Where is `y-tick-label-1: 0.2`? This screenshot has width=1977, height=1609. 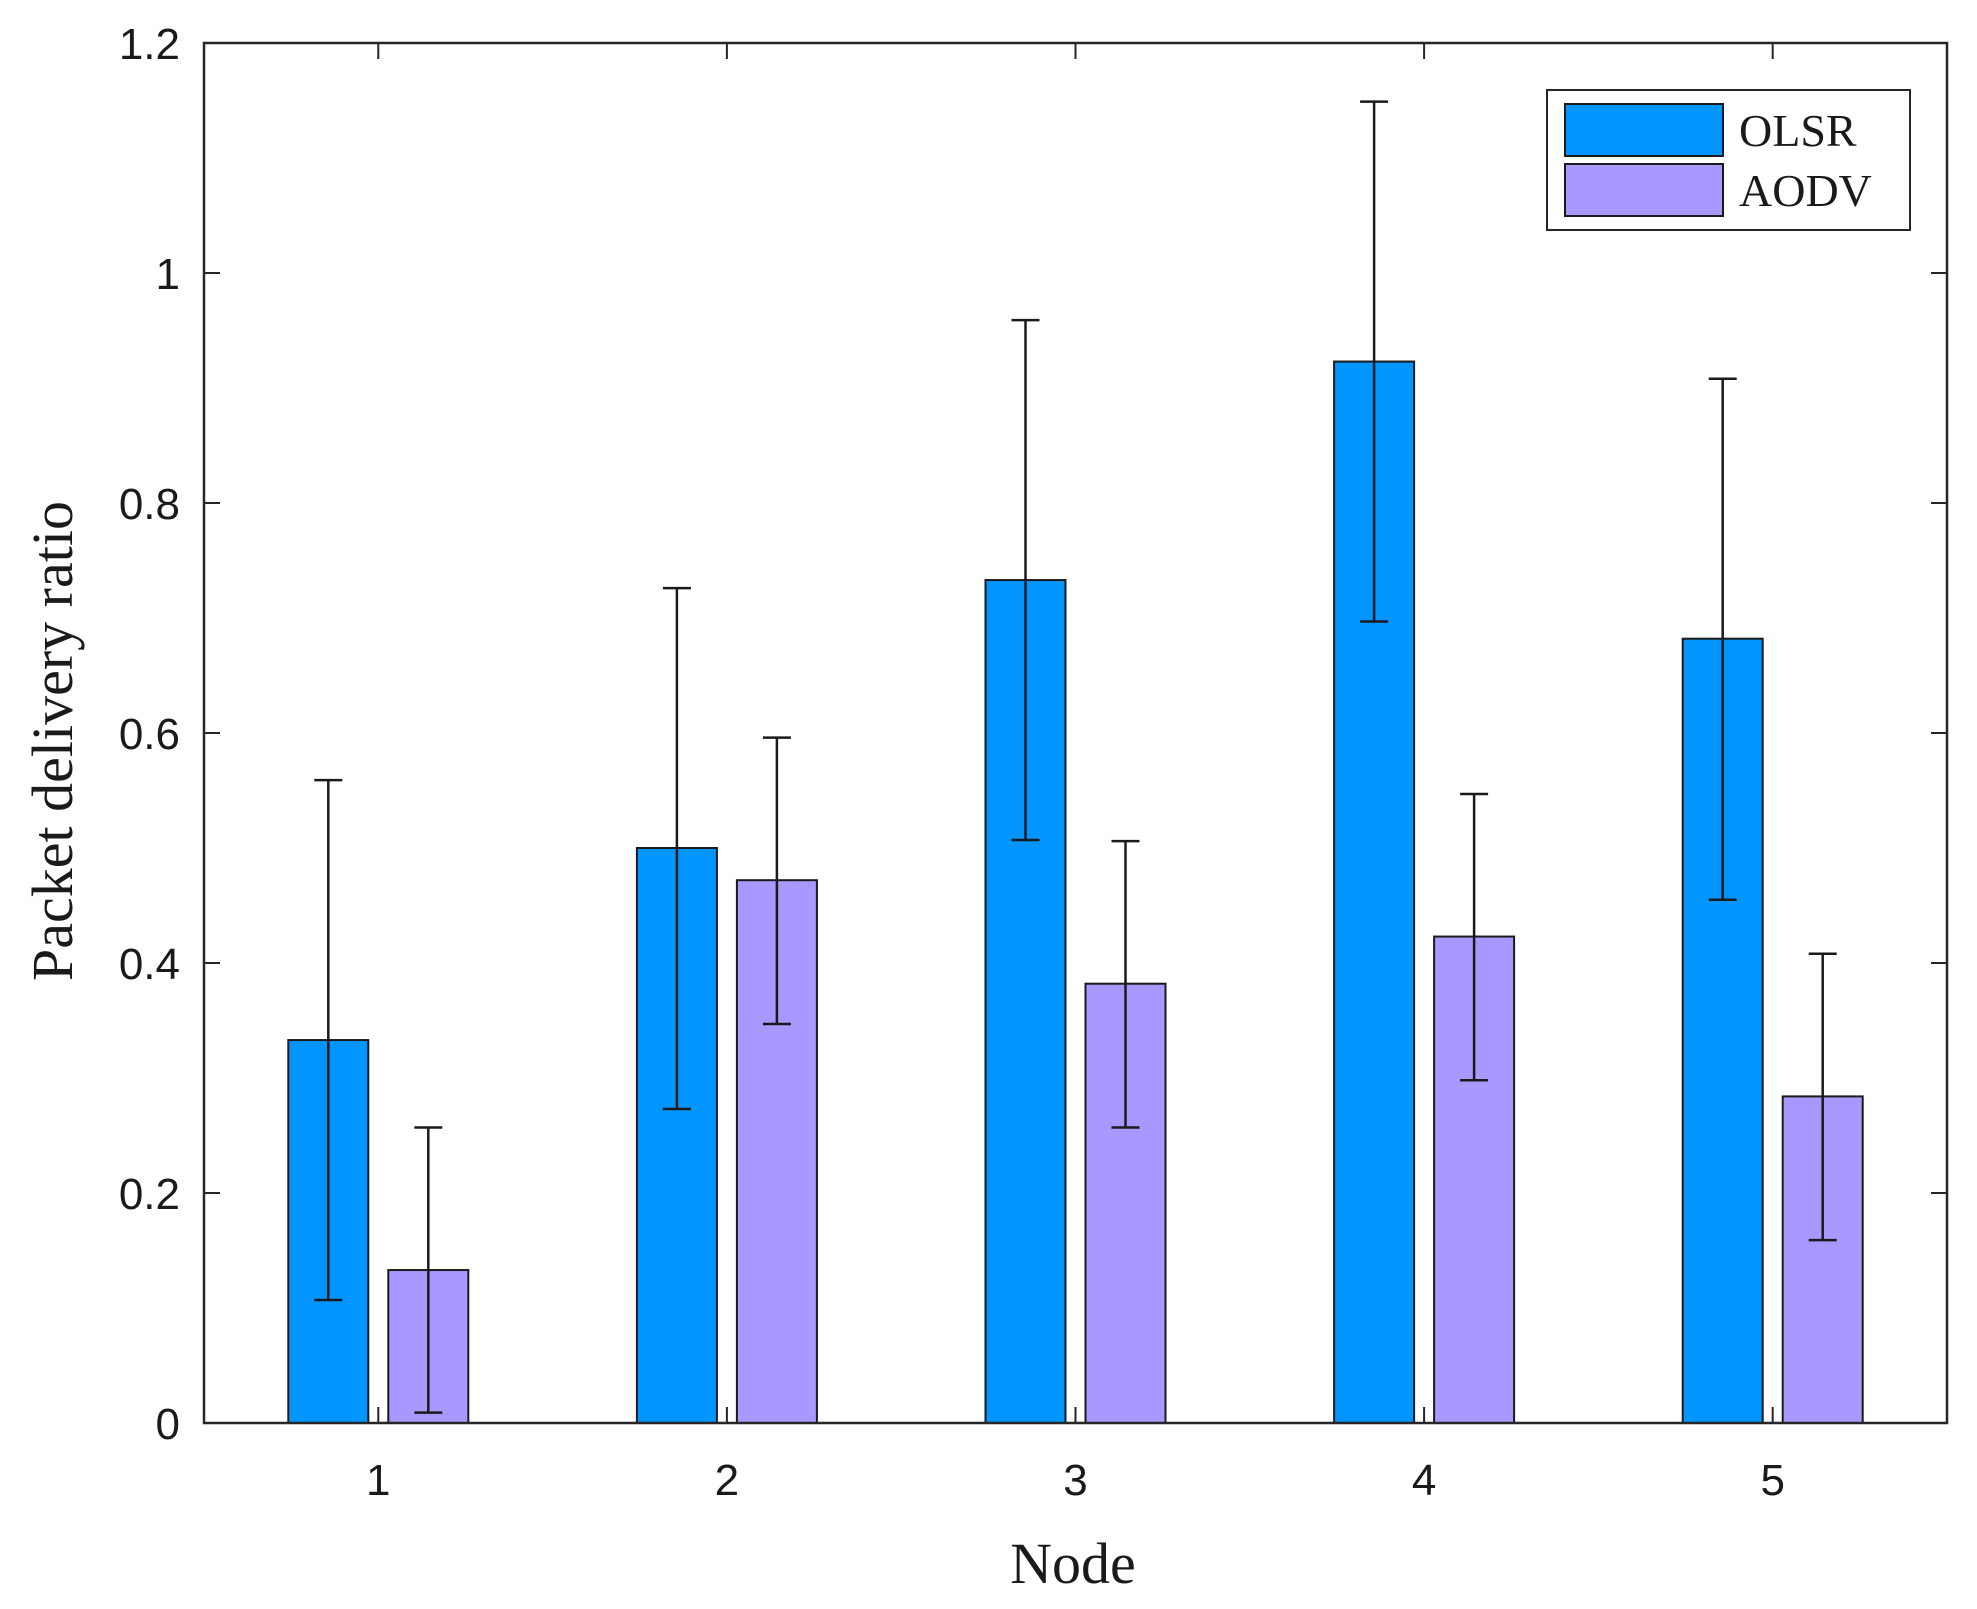
y-tick-label-1: 0.2 is located at coordinates (149, 1194).